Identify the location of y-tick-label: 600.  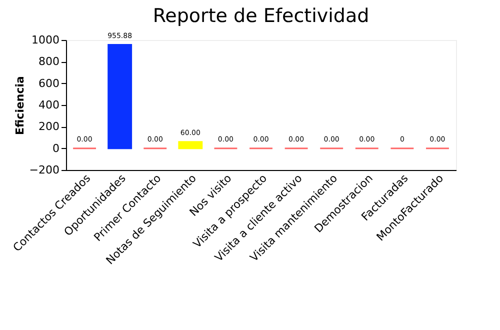
(49, 83).